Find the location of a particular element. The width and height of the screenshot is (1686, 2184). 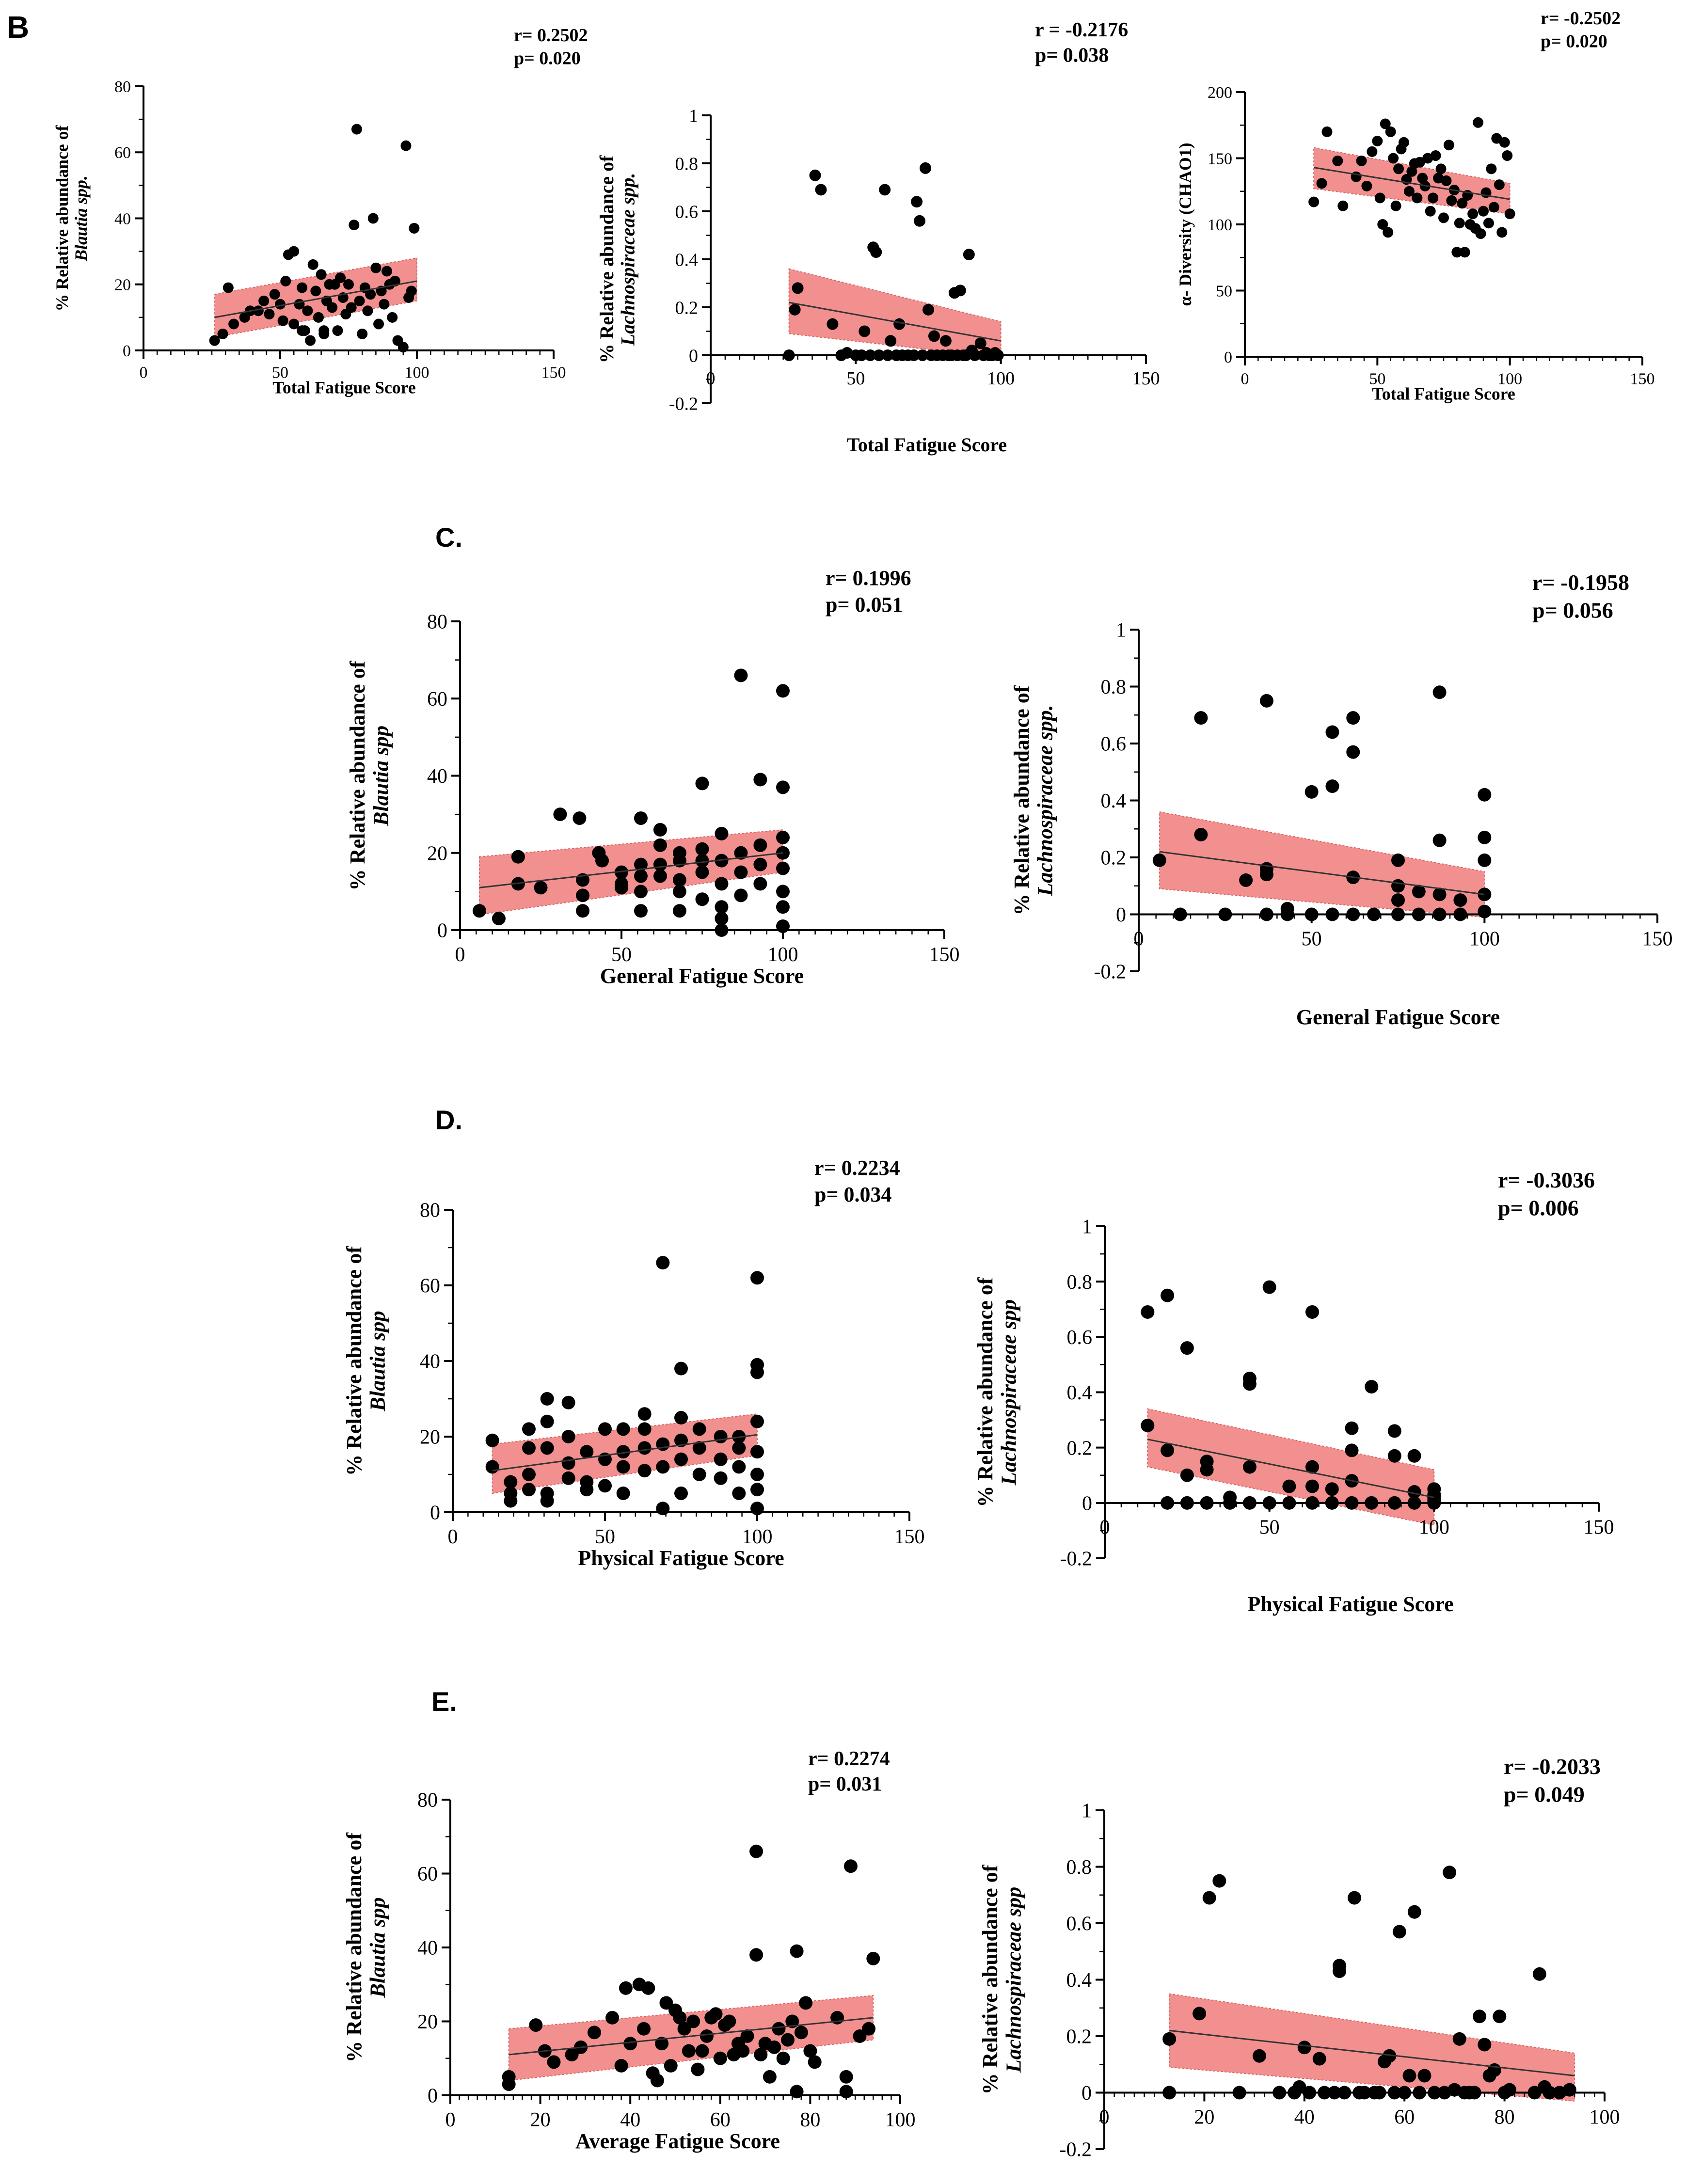

x-tick-label: 150 is located at coordinates (945, 955).